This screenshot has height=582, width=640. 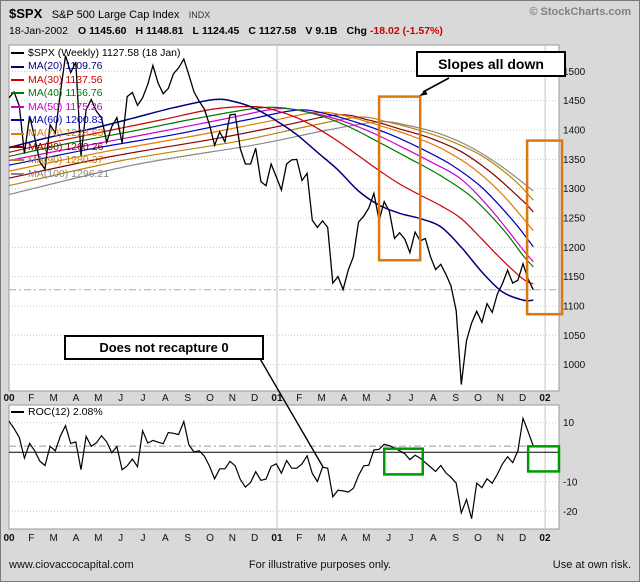 I want to click on price-axis-label: 1250, so click(x=574, y=219).